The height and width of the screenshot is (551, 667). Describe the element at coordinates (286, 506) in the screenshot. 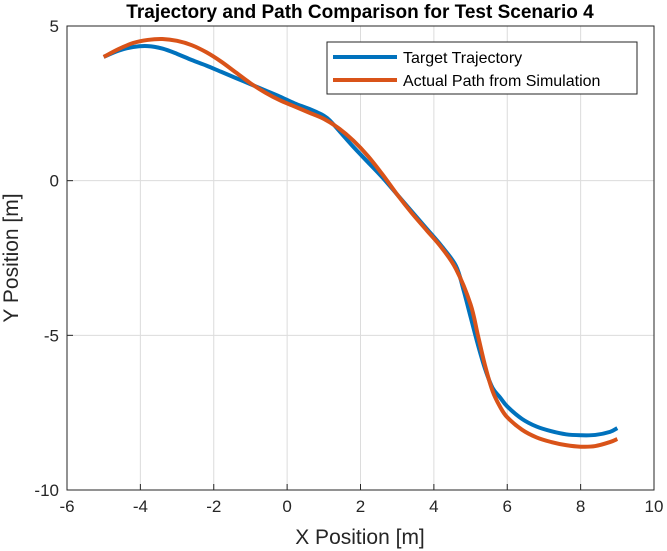

I see `x-tick-label: 0` at that location.